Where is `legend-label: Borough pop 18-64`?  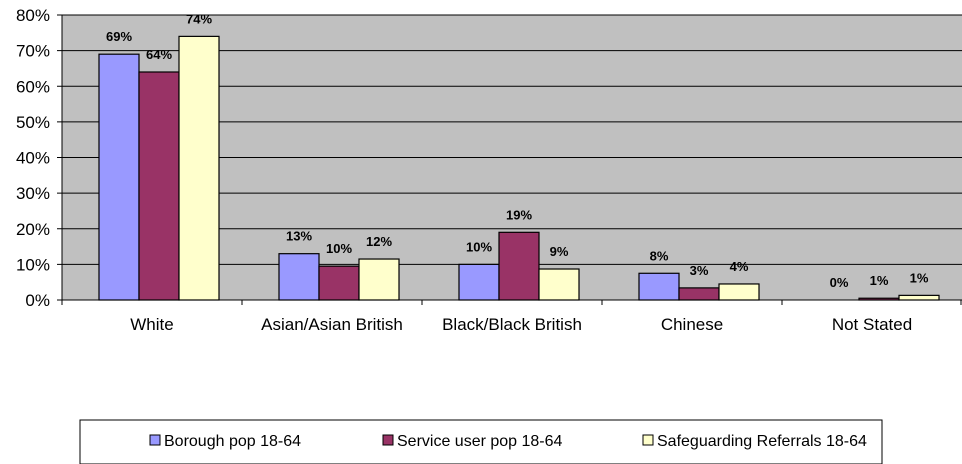
legend-label: Borough pop 18-64 is located at coordinates (232, 441).